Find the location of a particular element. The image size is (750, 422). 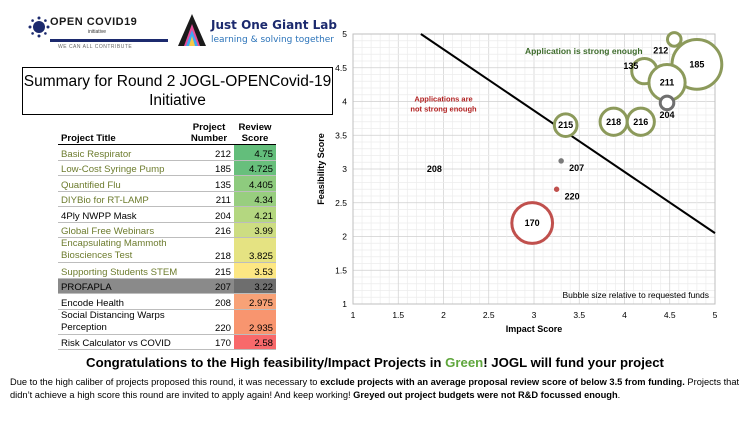

project-number-cell: 208 is located at coordinates (222, 303).